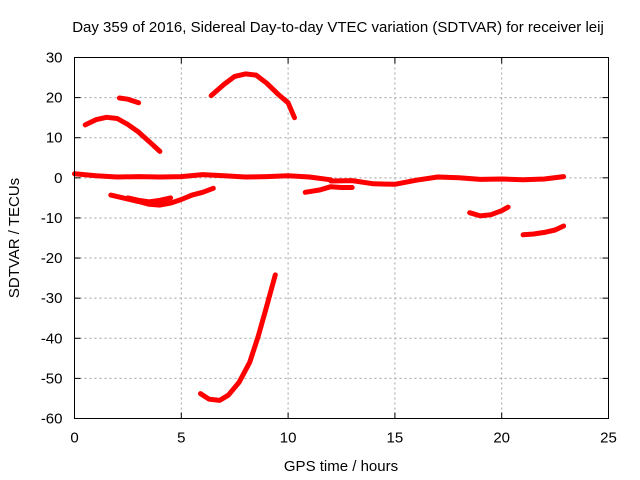  What do you see at coordinates (288, 438) in the screenshot?
I see `x-tick-label: 10` at bounding box center [288, 438].